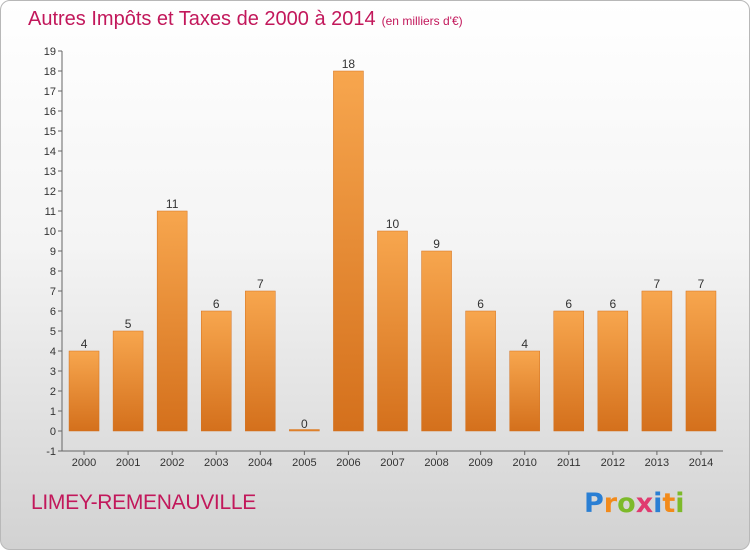 This screenshot has width=750, height=550. What do you see at coordinates (50, 132) in the screenshot?
I see `y-tick-label: 15` at bounding box center [50, 132].